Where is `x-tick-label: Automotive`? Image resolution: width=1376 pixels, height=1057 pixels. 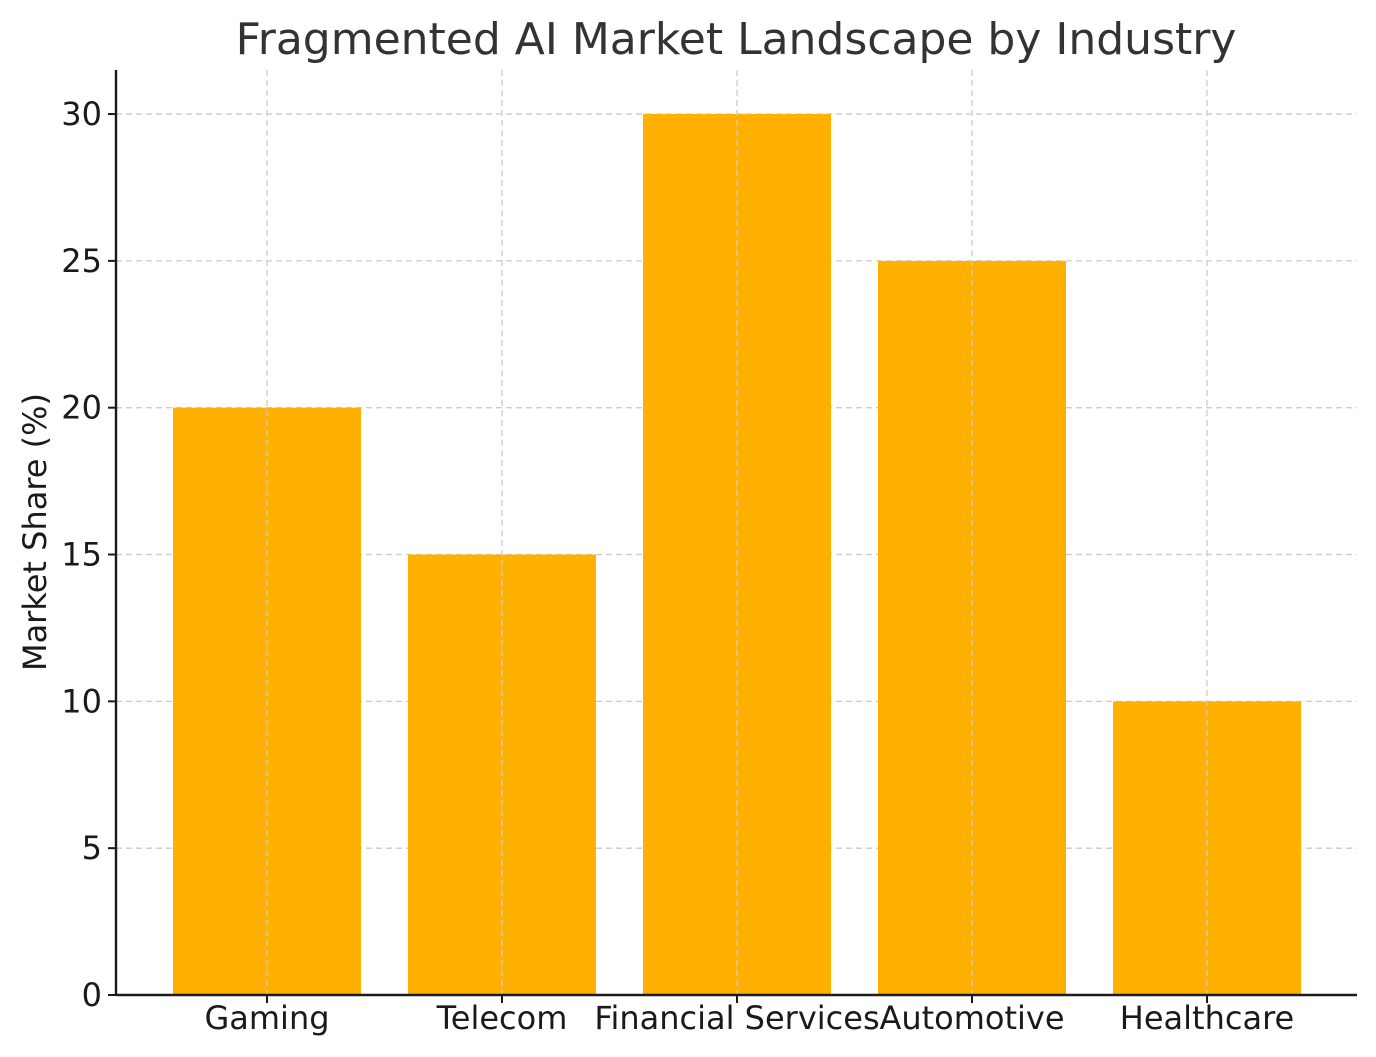 x-tick-label: Automotive is located at coordinates (971, 1018).